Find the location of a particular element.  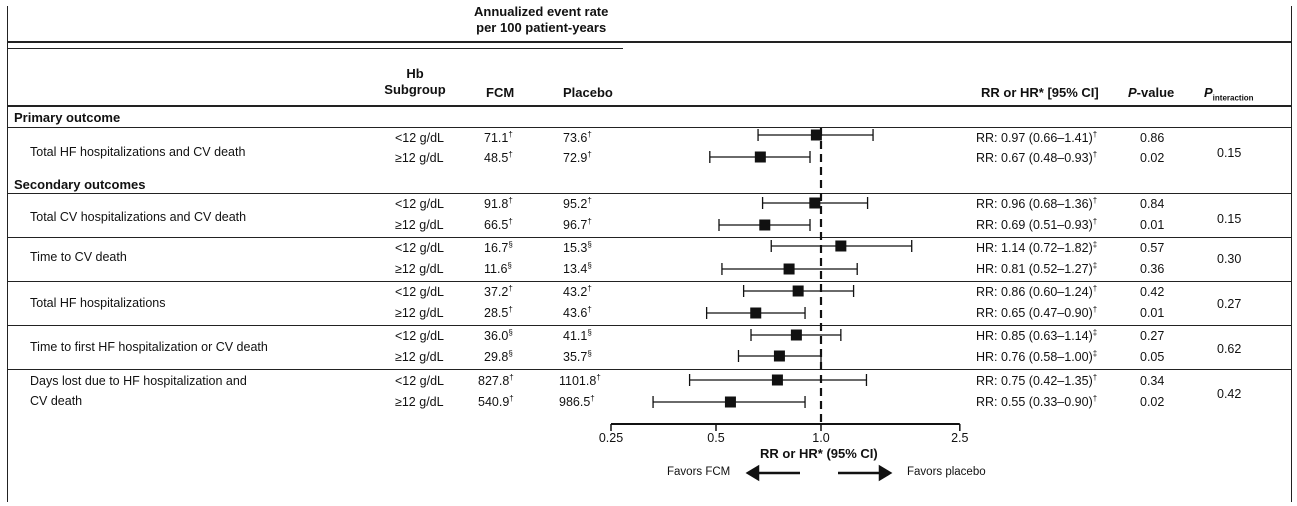

col-fcm-header: FCM is located at coordinates (500, 92).